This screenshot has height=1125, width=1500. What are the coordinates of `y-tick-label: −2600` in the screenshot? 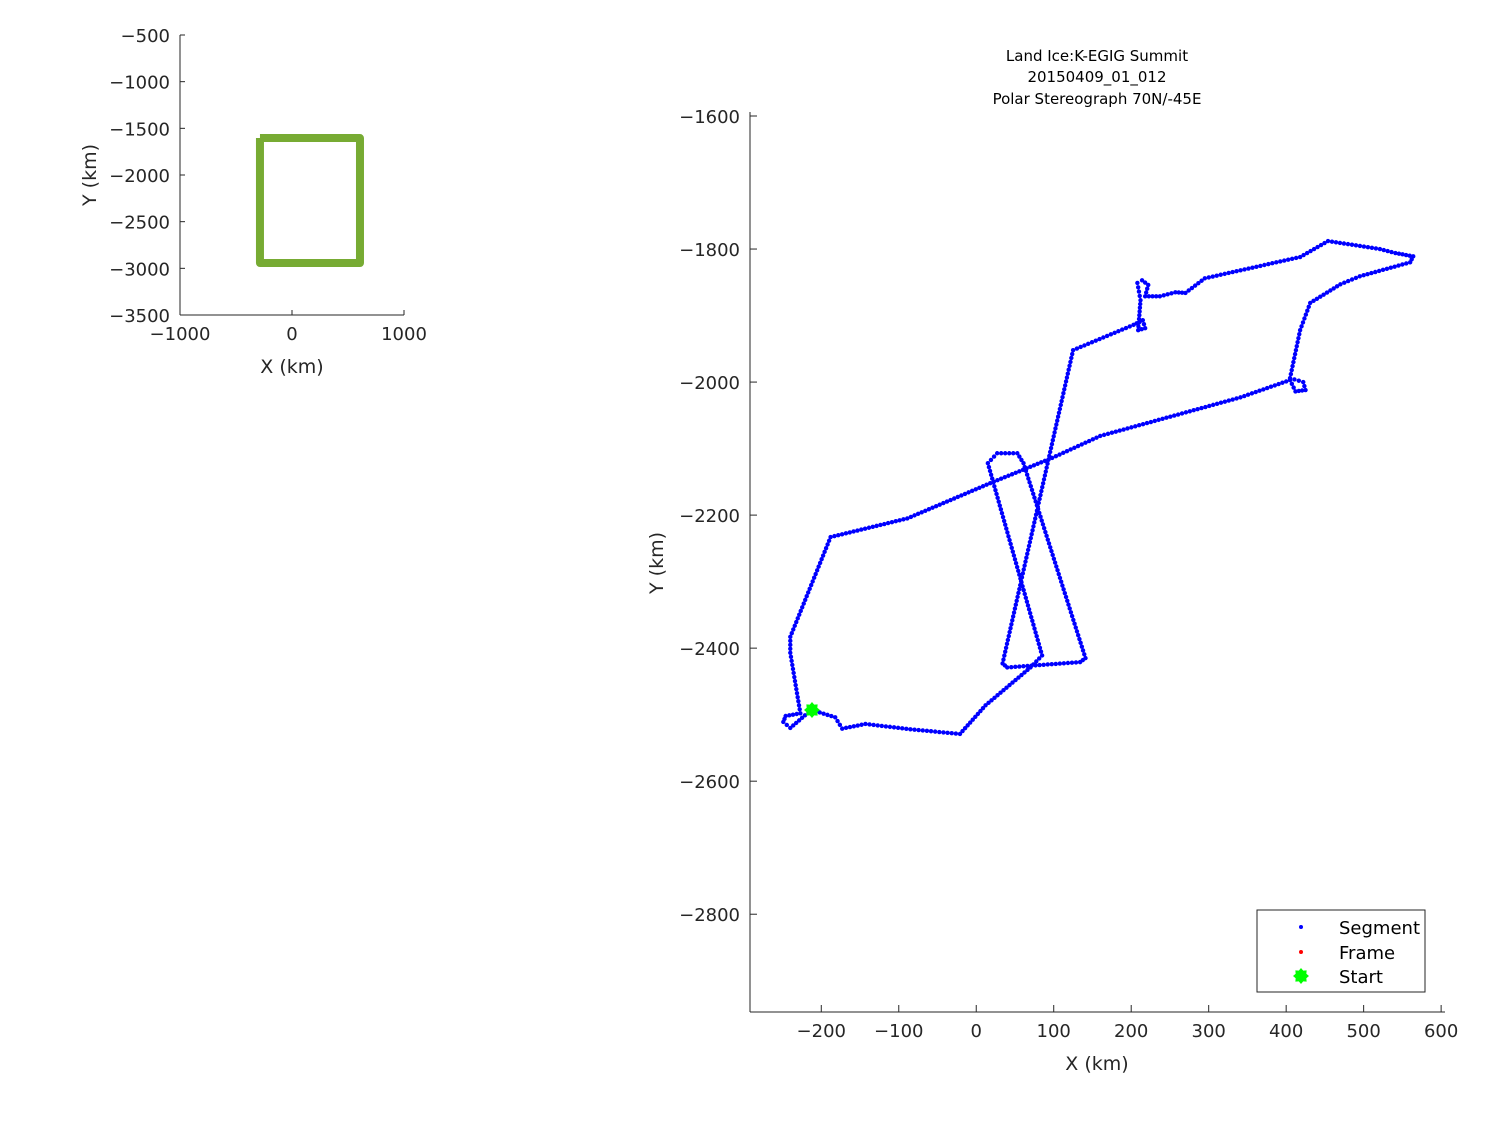 It's located at (709, 782).